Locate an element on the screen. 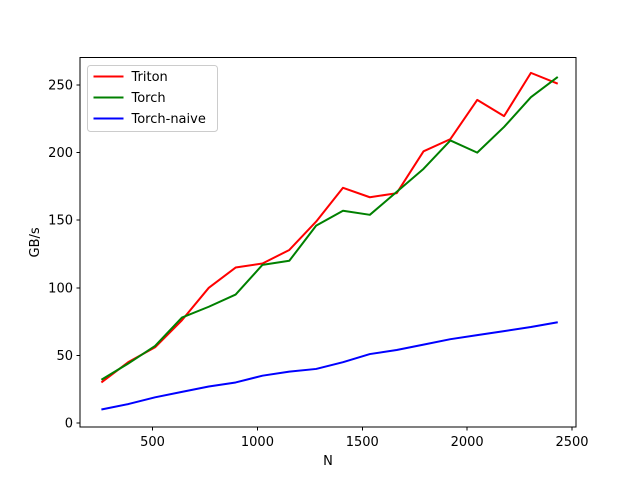  y-tick-label: 250 is located at coordinates (60, 86).